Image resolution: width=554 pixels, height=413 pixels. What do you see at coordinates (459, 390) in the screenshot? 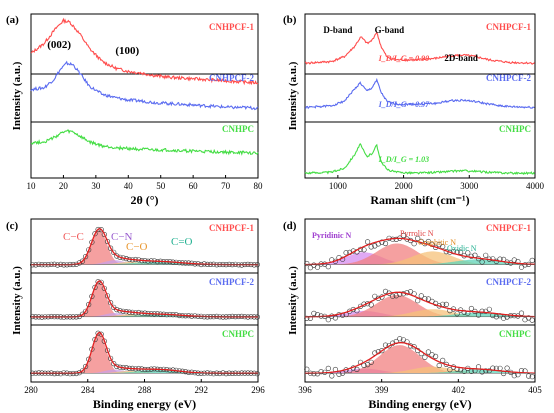
I see `x-tick-label: 402` at bounding box center [459, 390].